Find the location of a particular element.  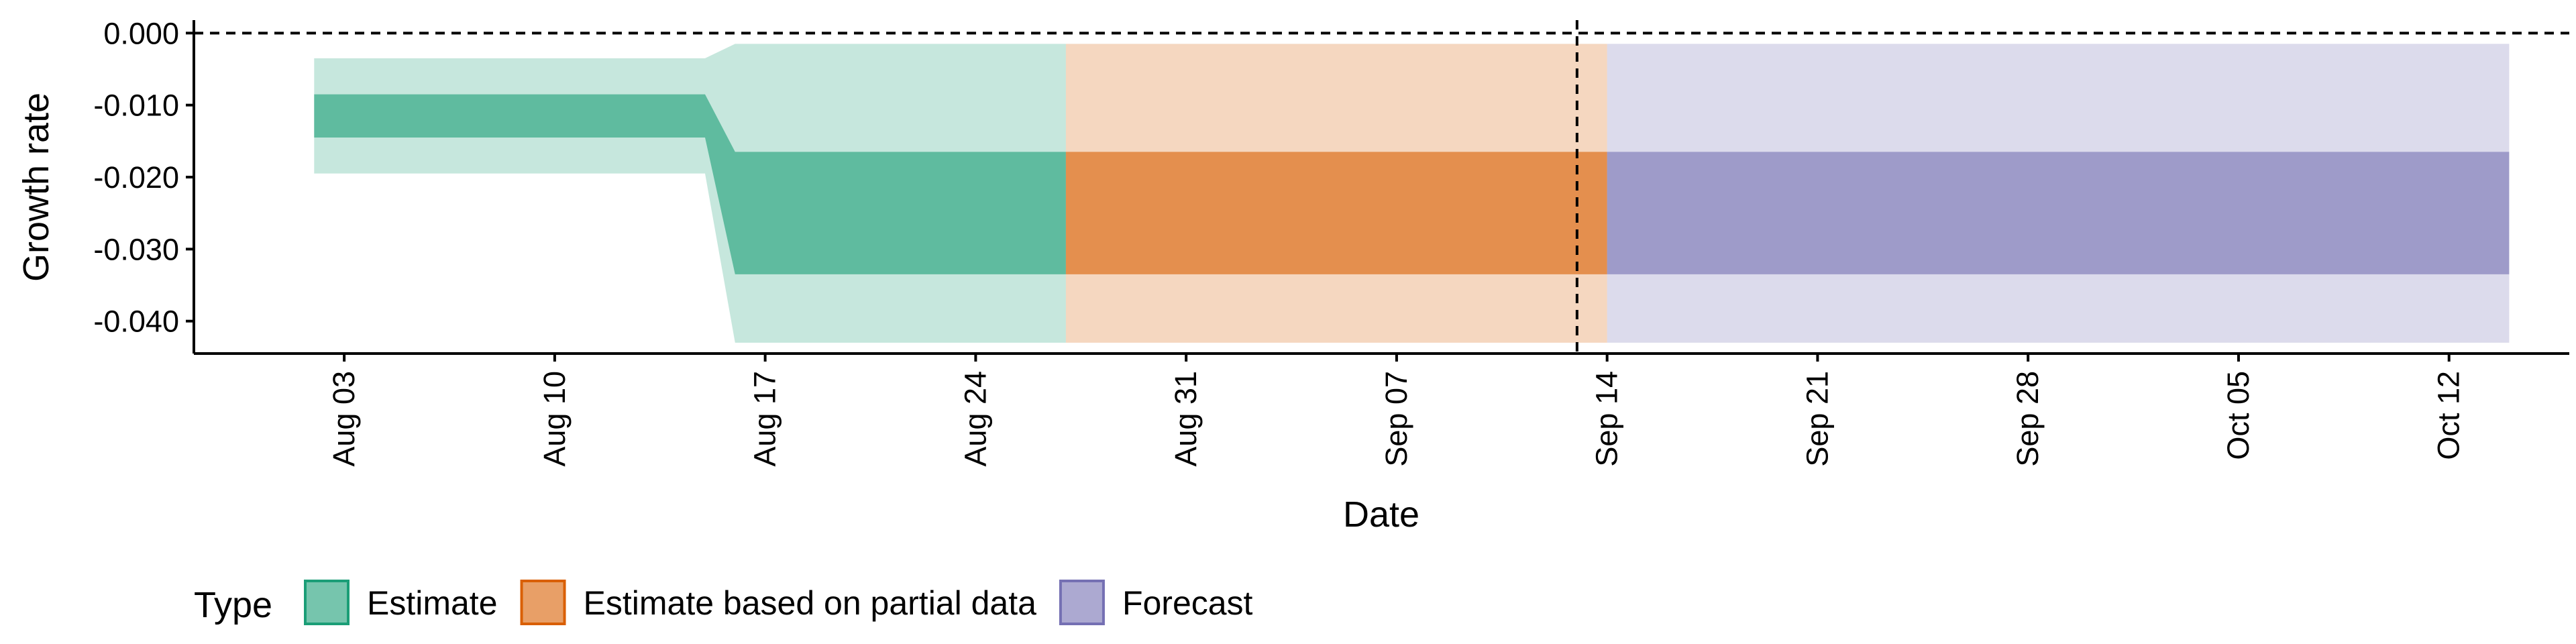

legend-title: Type is located at coordinates (233, 605).